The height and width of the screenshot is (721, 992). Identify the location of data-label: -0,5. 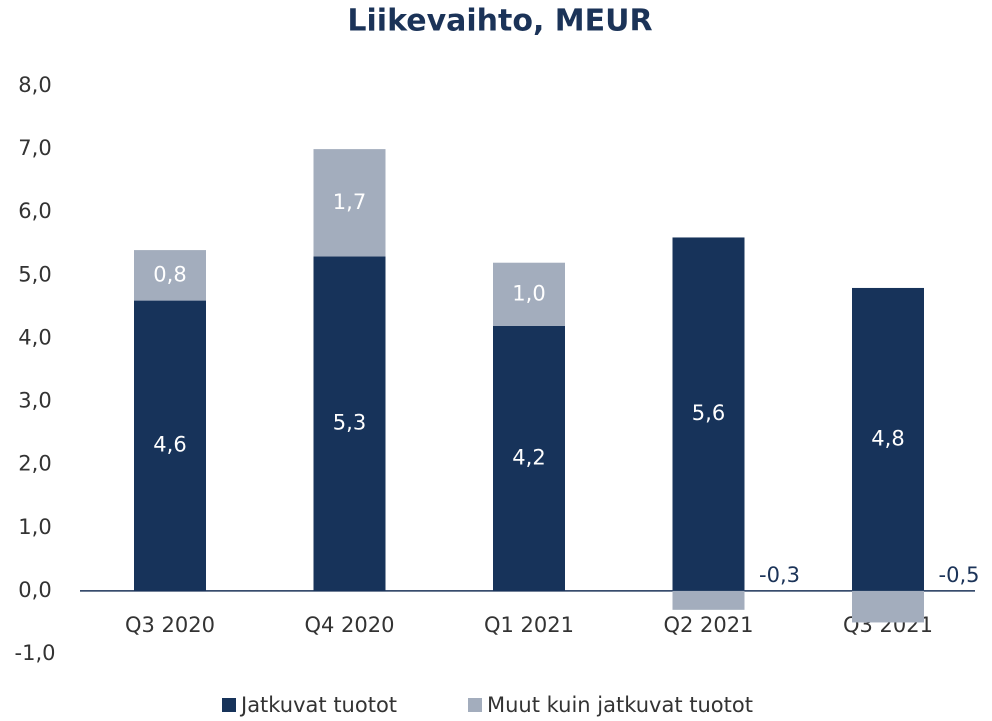
(959, 575).